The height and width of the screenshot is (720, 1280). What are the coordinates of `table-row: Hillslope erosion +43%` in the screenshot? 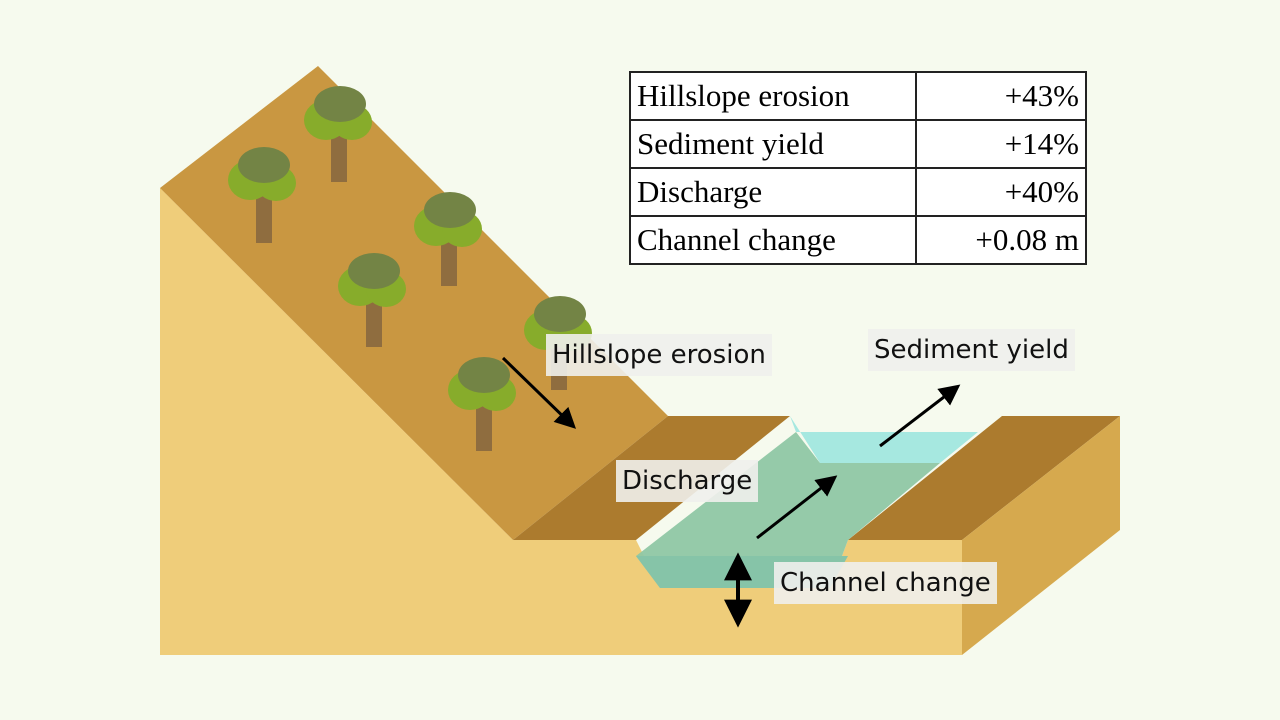 It's located at (858, 96).